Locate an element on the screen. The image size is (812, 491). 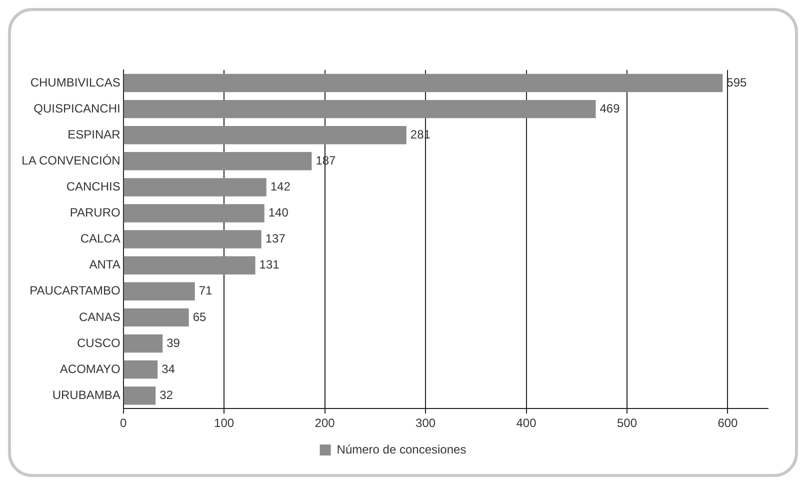
legend-label: Número de concesiones is located at coordinates (401, 449).